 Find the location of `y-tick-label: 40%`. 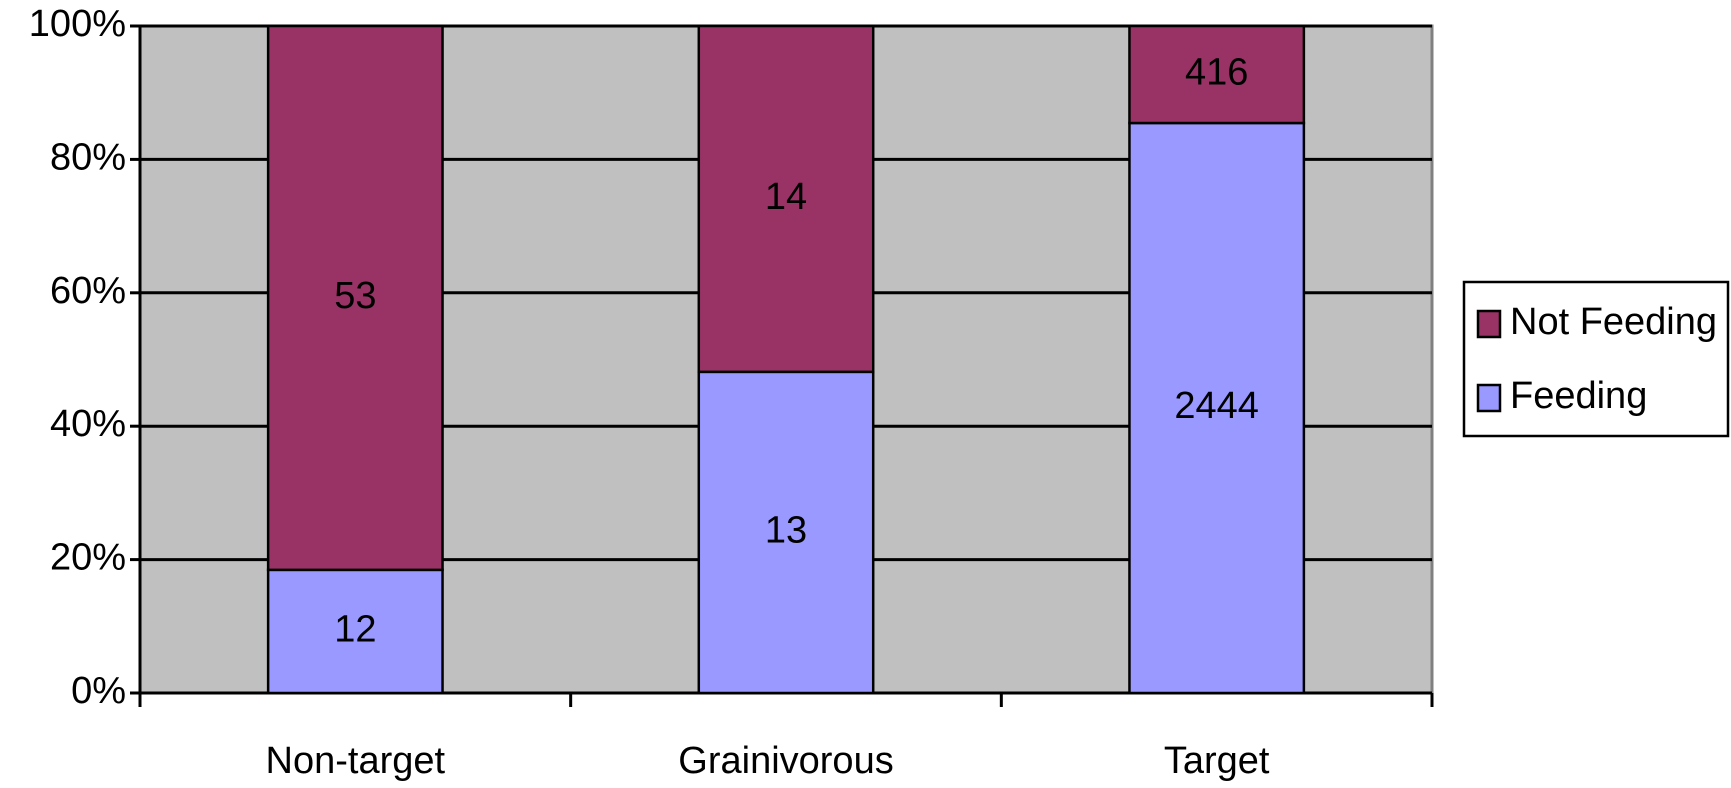

y-tick-label: 40% is located at coordinates (88, 424).